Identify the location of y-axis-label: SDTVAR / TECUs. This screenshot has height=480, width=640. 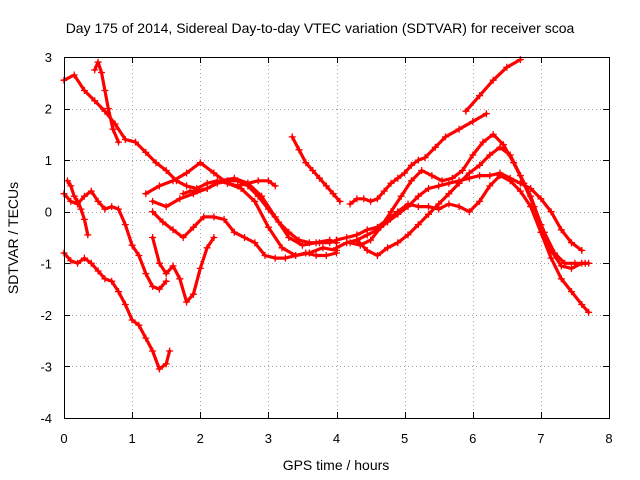
(13, 238).